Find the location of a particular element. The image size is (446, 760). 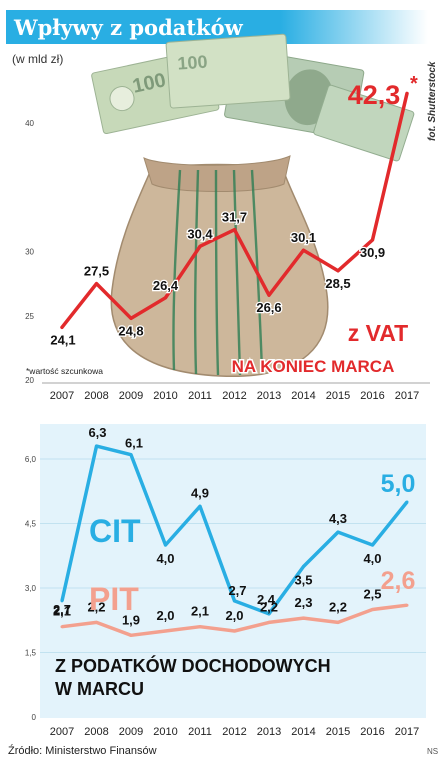

vat-annotation-subtitle: NA KONIEC MARCA is located at coordinates (313, 366).